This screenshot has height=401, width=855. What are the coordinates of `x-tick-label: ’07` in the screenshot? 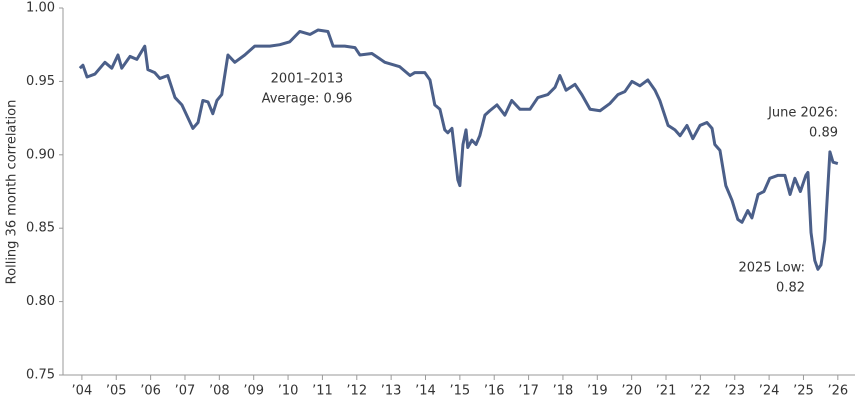 It's located at (185, 391).